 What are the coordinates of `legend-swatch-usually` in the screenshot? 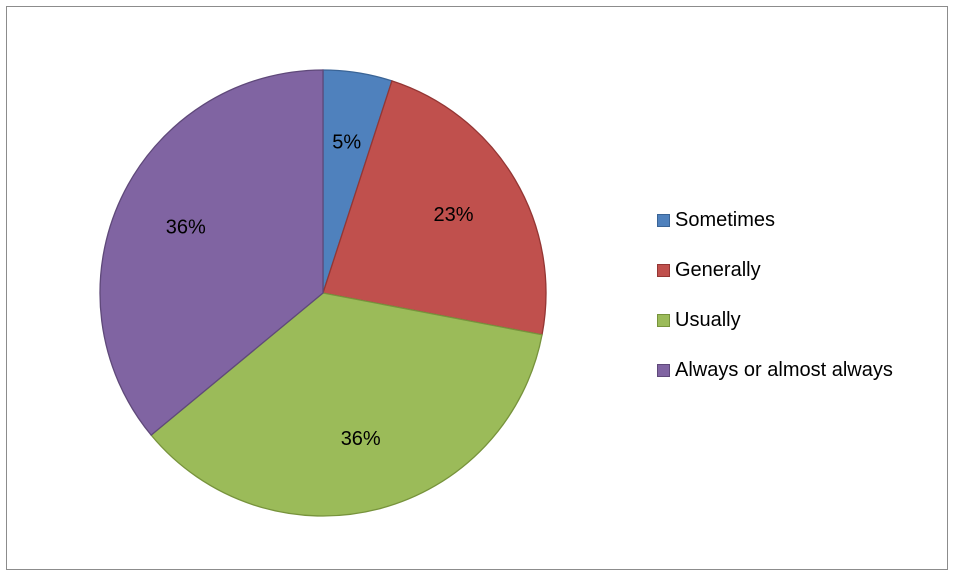 It's located at (663, 320).